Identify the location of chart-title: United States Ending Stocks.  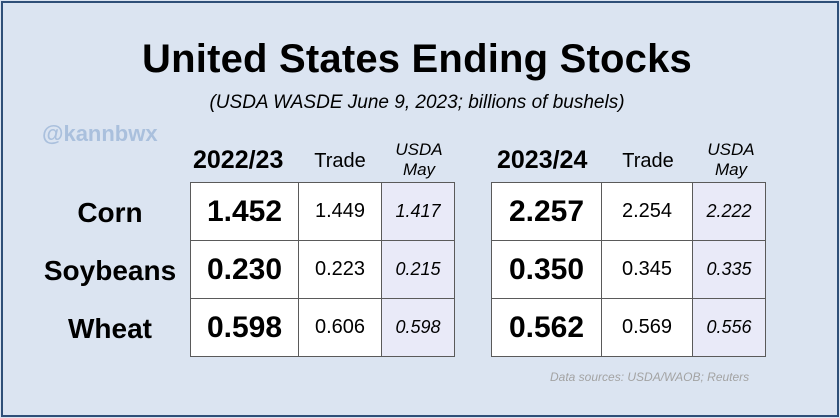
(417, 59).